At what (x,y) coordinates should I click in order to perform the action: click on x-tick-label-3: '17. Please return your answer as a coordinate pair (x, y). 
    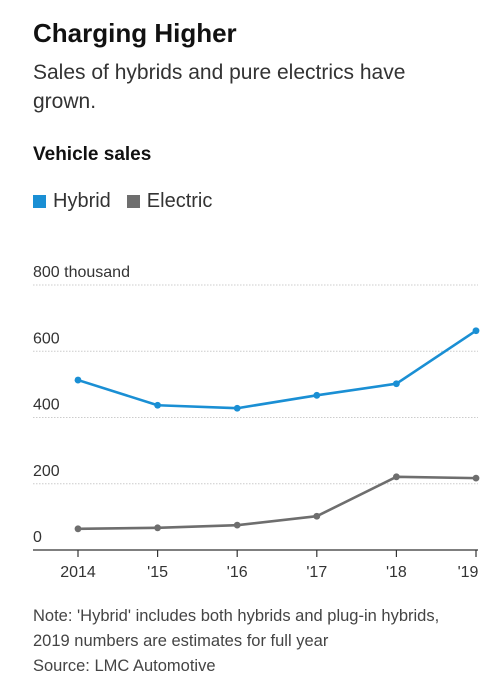
    Looking at the image, I should click on (316, 572).